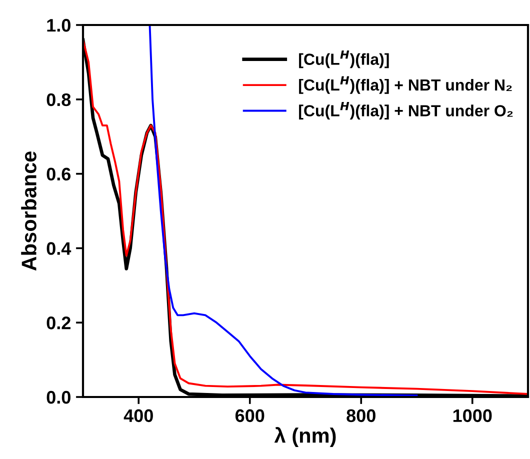 Image resolution: width=530 pixels, height=459 pixels. I want to click on x-tick-label: 600, so click(249, 415).